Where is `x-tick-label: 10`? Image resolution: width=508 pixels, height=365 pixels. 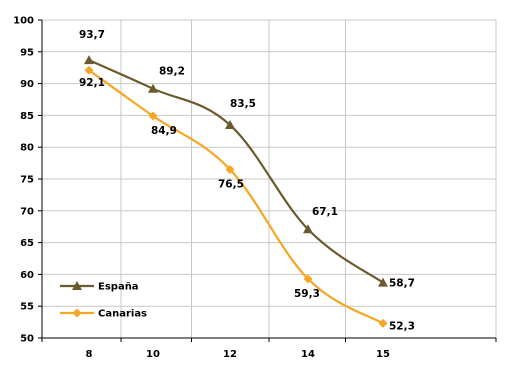
x-tick-label: 10 is located at coordinates (153, 354).